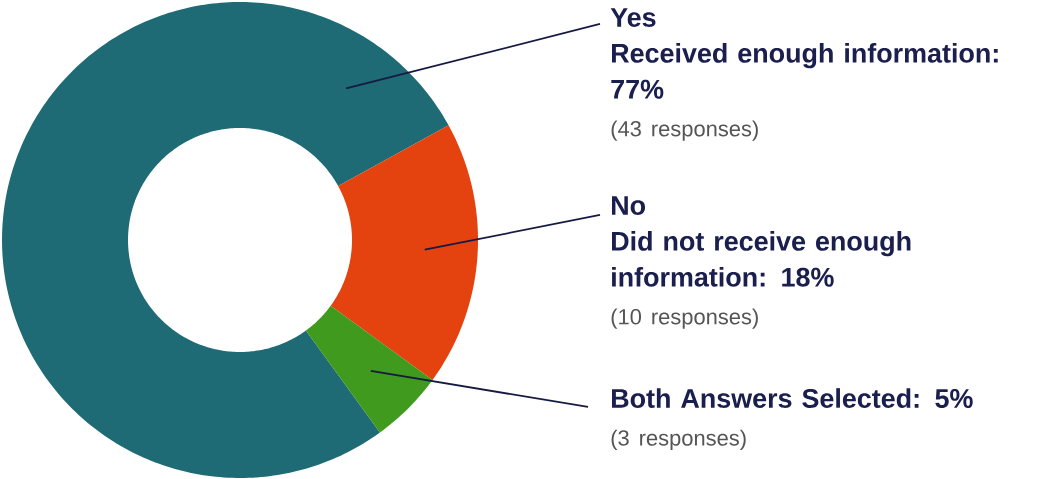 This screenshot has width=1063, height=479. I want to click on slice-label: Yes, so click(633, 17).